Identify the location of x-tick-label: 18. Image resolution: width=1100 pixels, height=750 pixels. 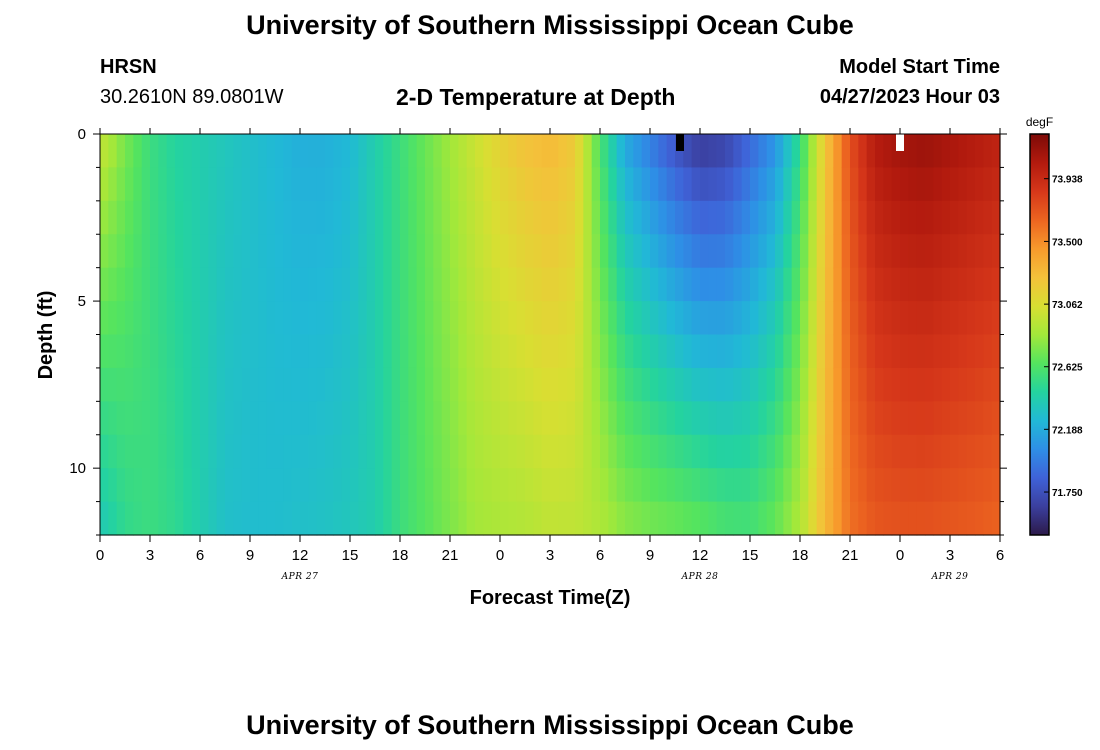
(400, 555).